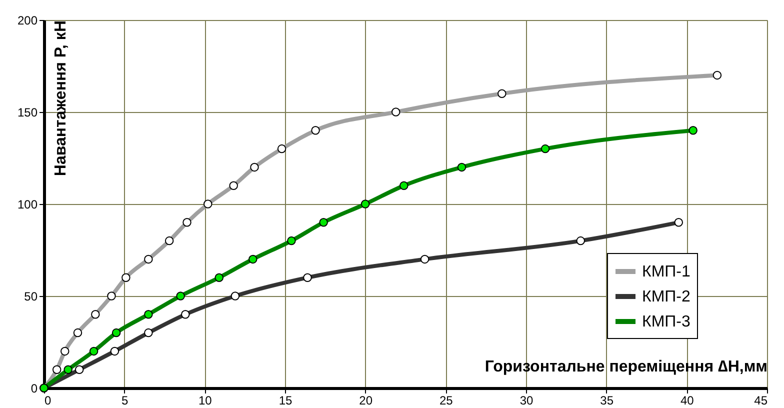  I want to click on x-tick-label: 10, so click(205, 401).